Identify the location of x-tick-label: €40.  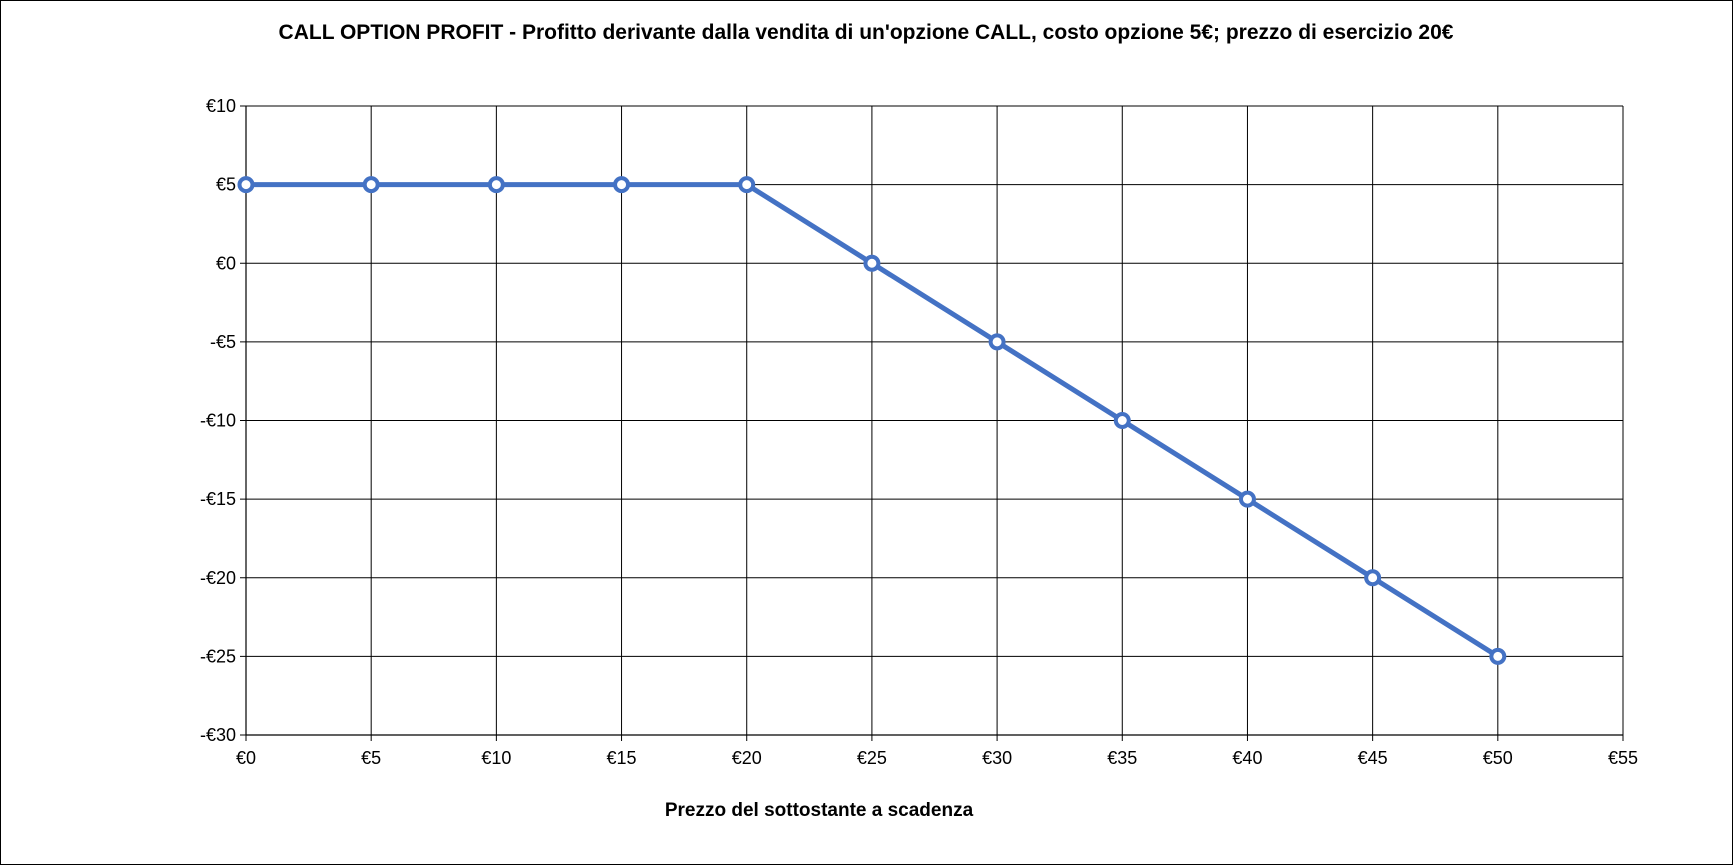
(1247, 758).